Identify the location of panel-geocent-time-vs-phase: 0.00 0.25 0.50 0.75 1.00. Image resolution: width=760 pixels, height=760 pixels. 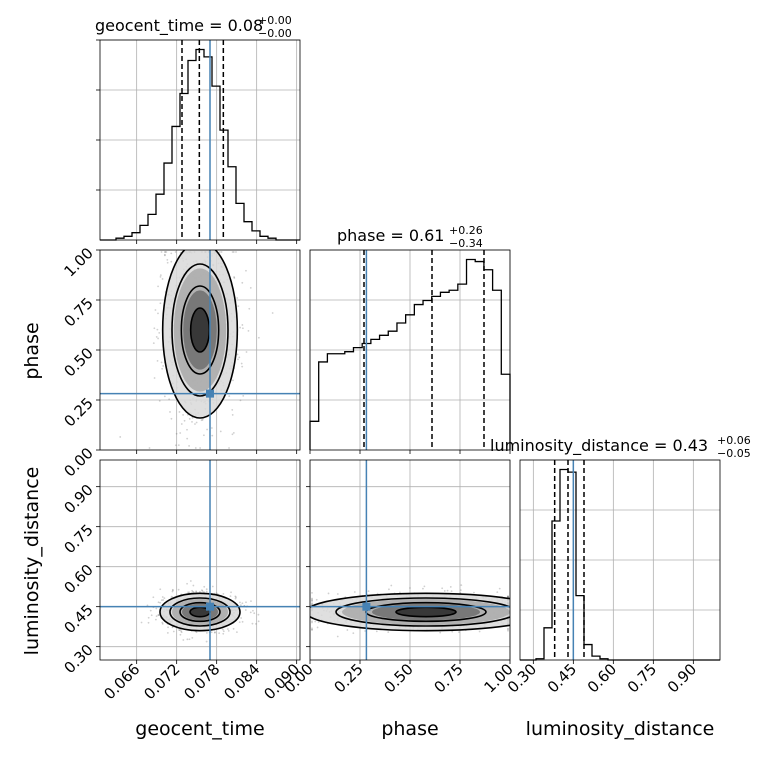
(180, 362).